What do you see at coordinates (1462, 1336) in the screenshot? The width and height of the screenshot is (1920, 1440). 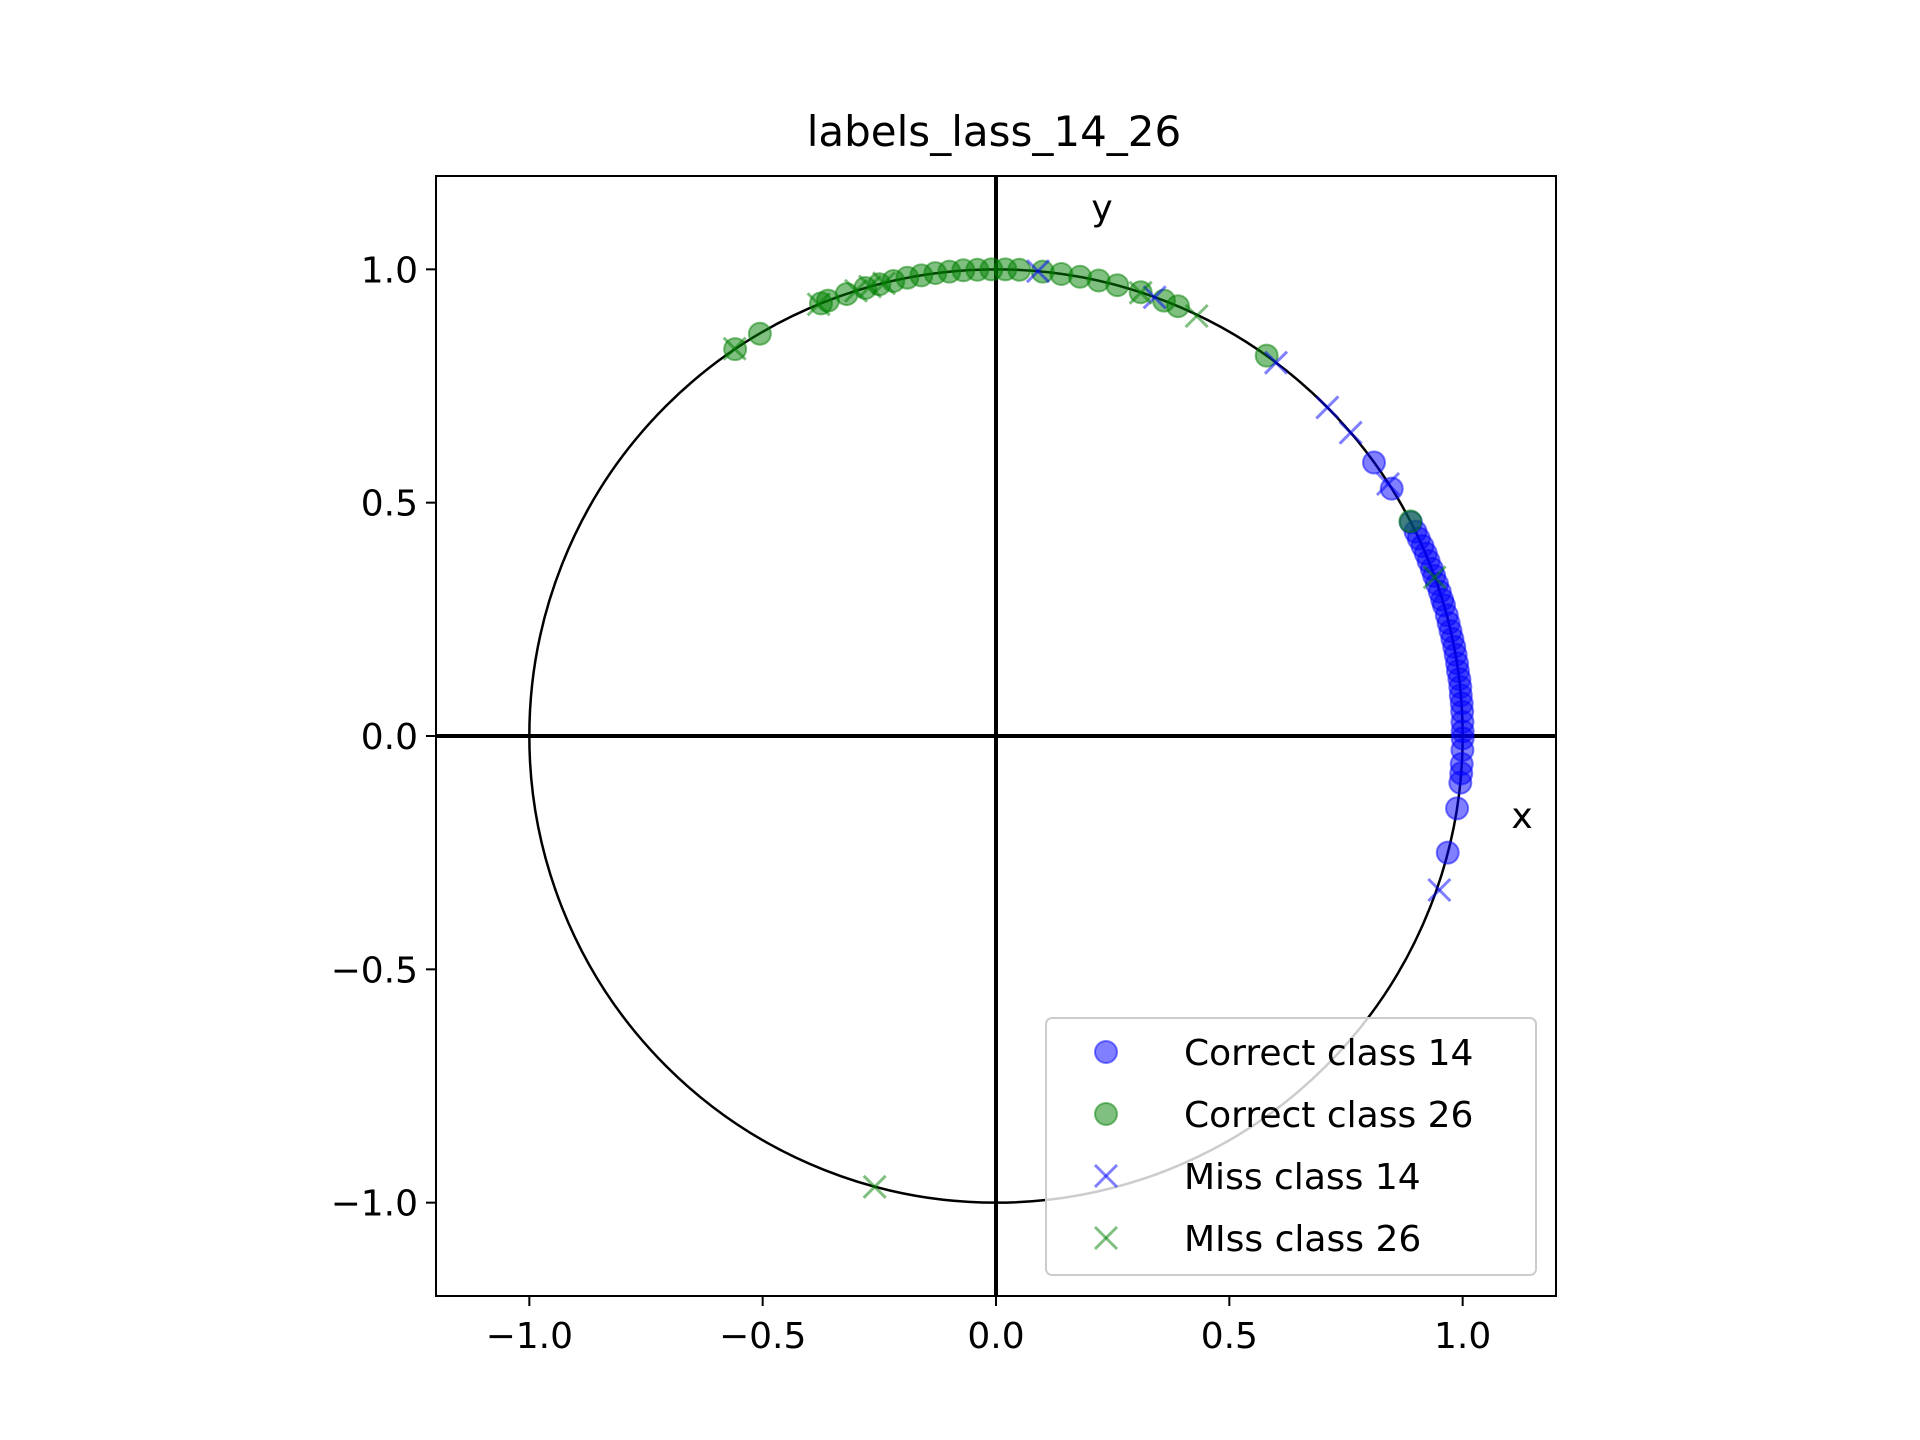 I see `x-tick-label: 1.0` at bounding box center [1462, 1336].